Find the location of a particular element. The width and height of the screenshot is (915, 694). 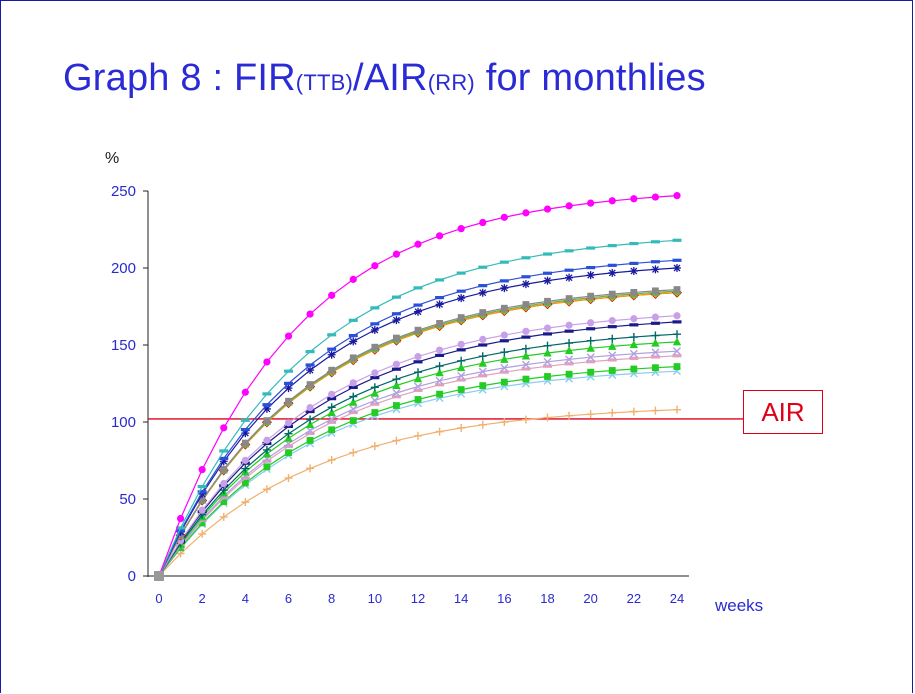

y-tick-label: 250 is located at coordinates (123, 191).